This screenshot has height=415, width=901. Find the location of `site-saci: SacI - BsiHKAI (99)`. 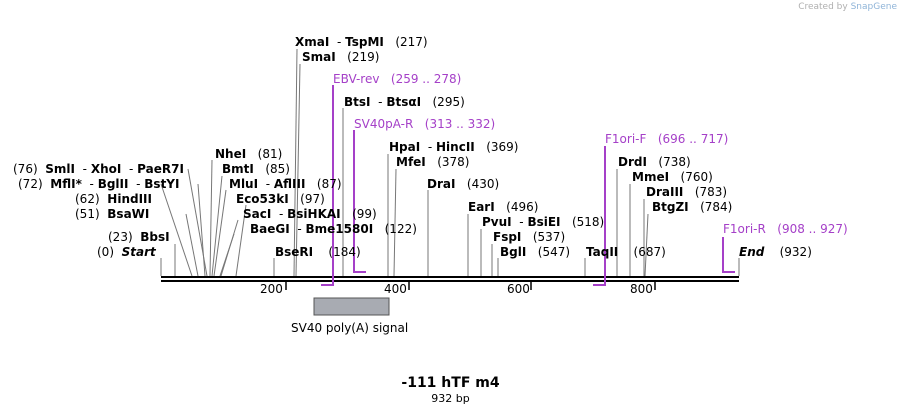

site-saci: SacI - BsiHKAI (99) is located at coordinates (310, 214).